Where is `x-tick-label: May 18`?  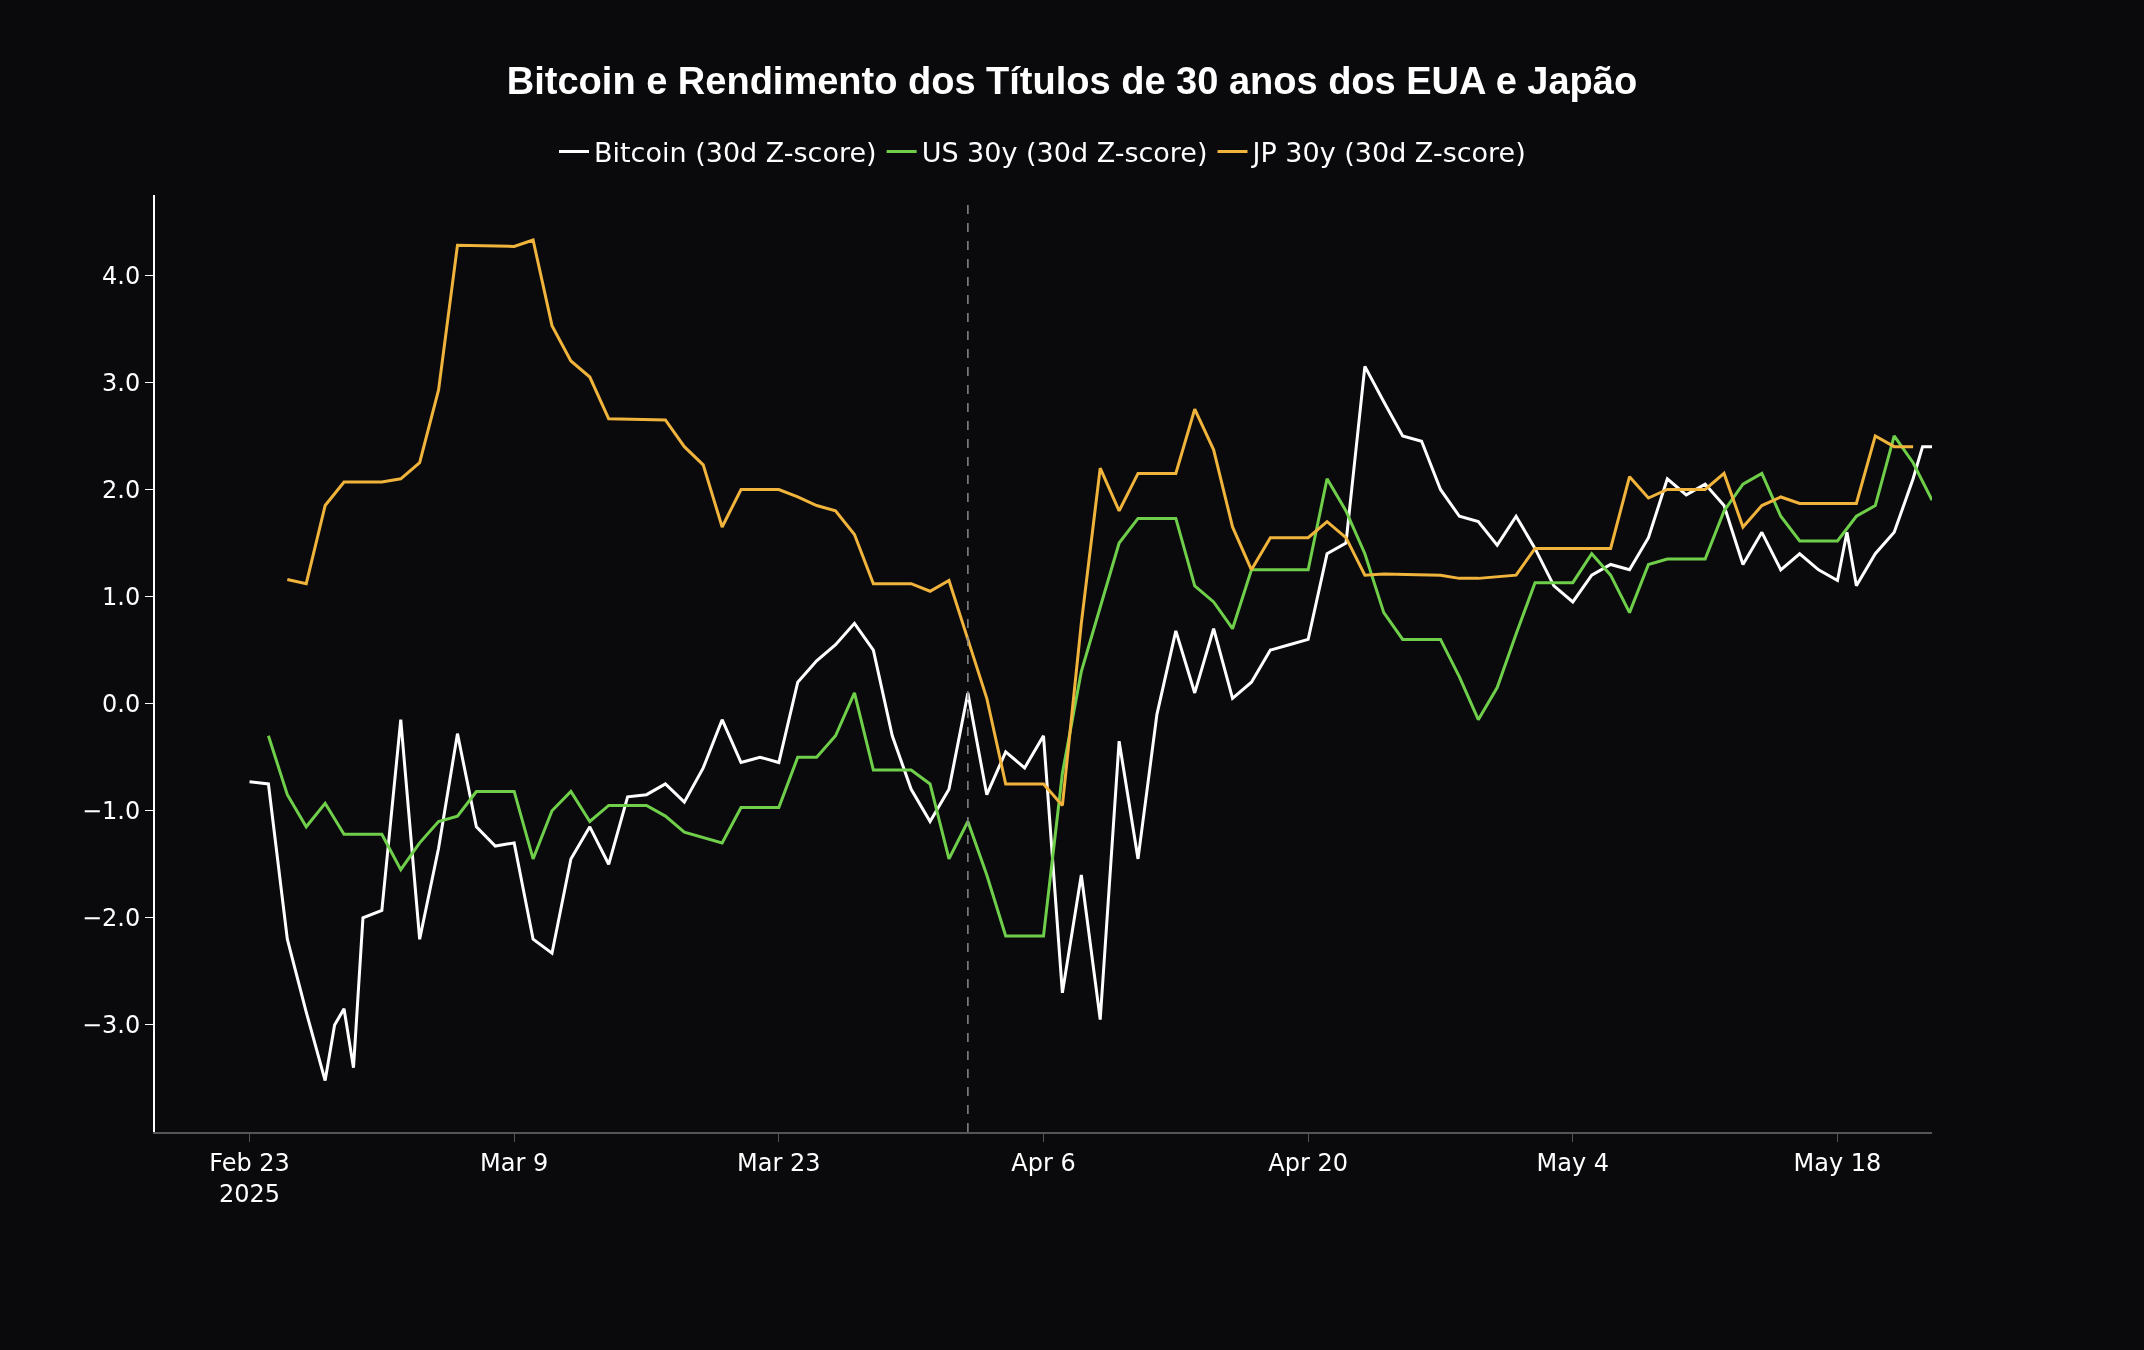 x-tick-label: May 18 is located at coordinates (1837, 1162).